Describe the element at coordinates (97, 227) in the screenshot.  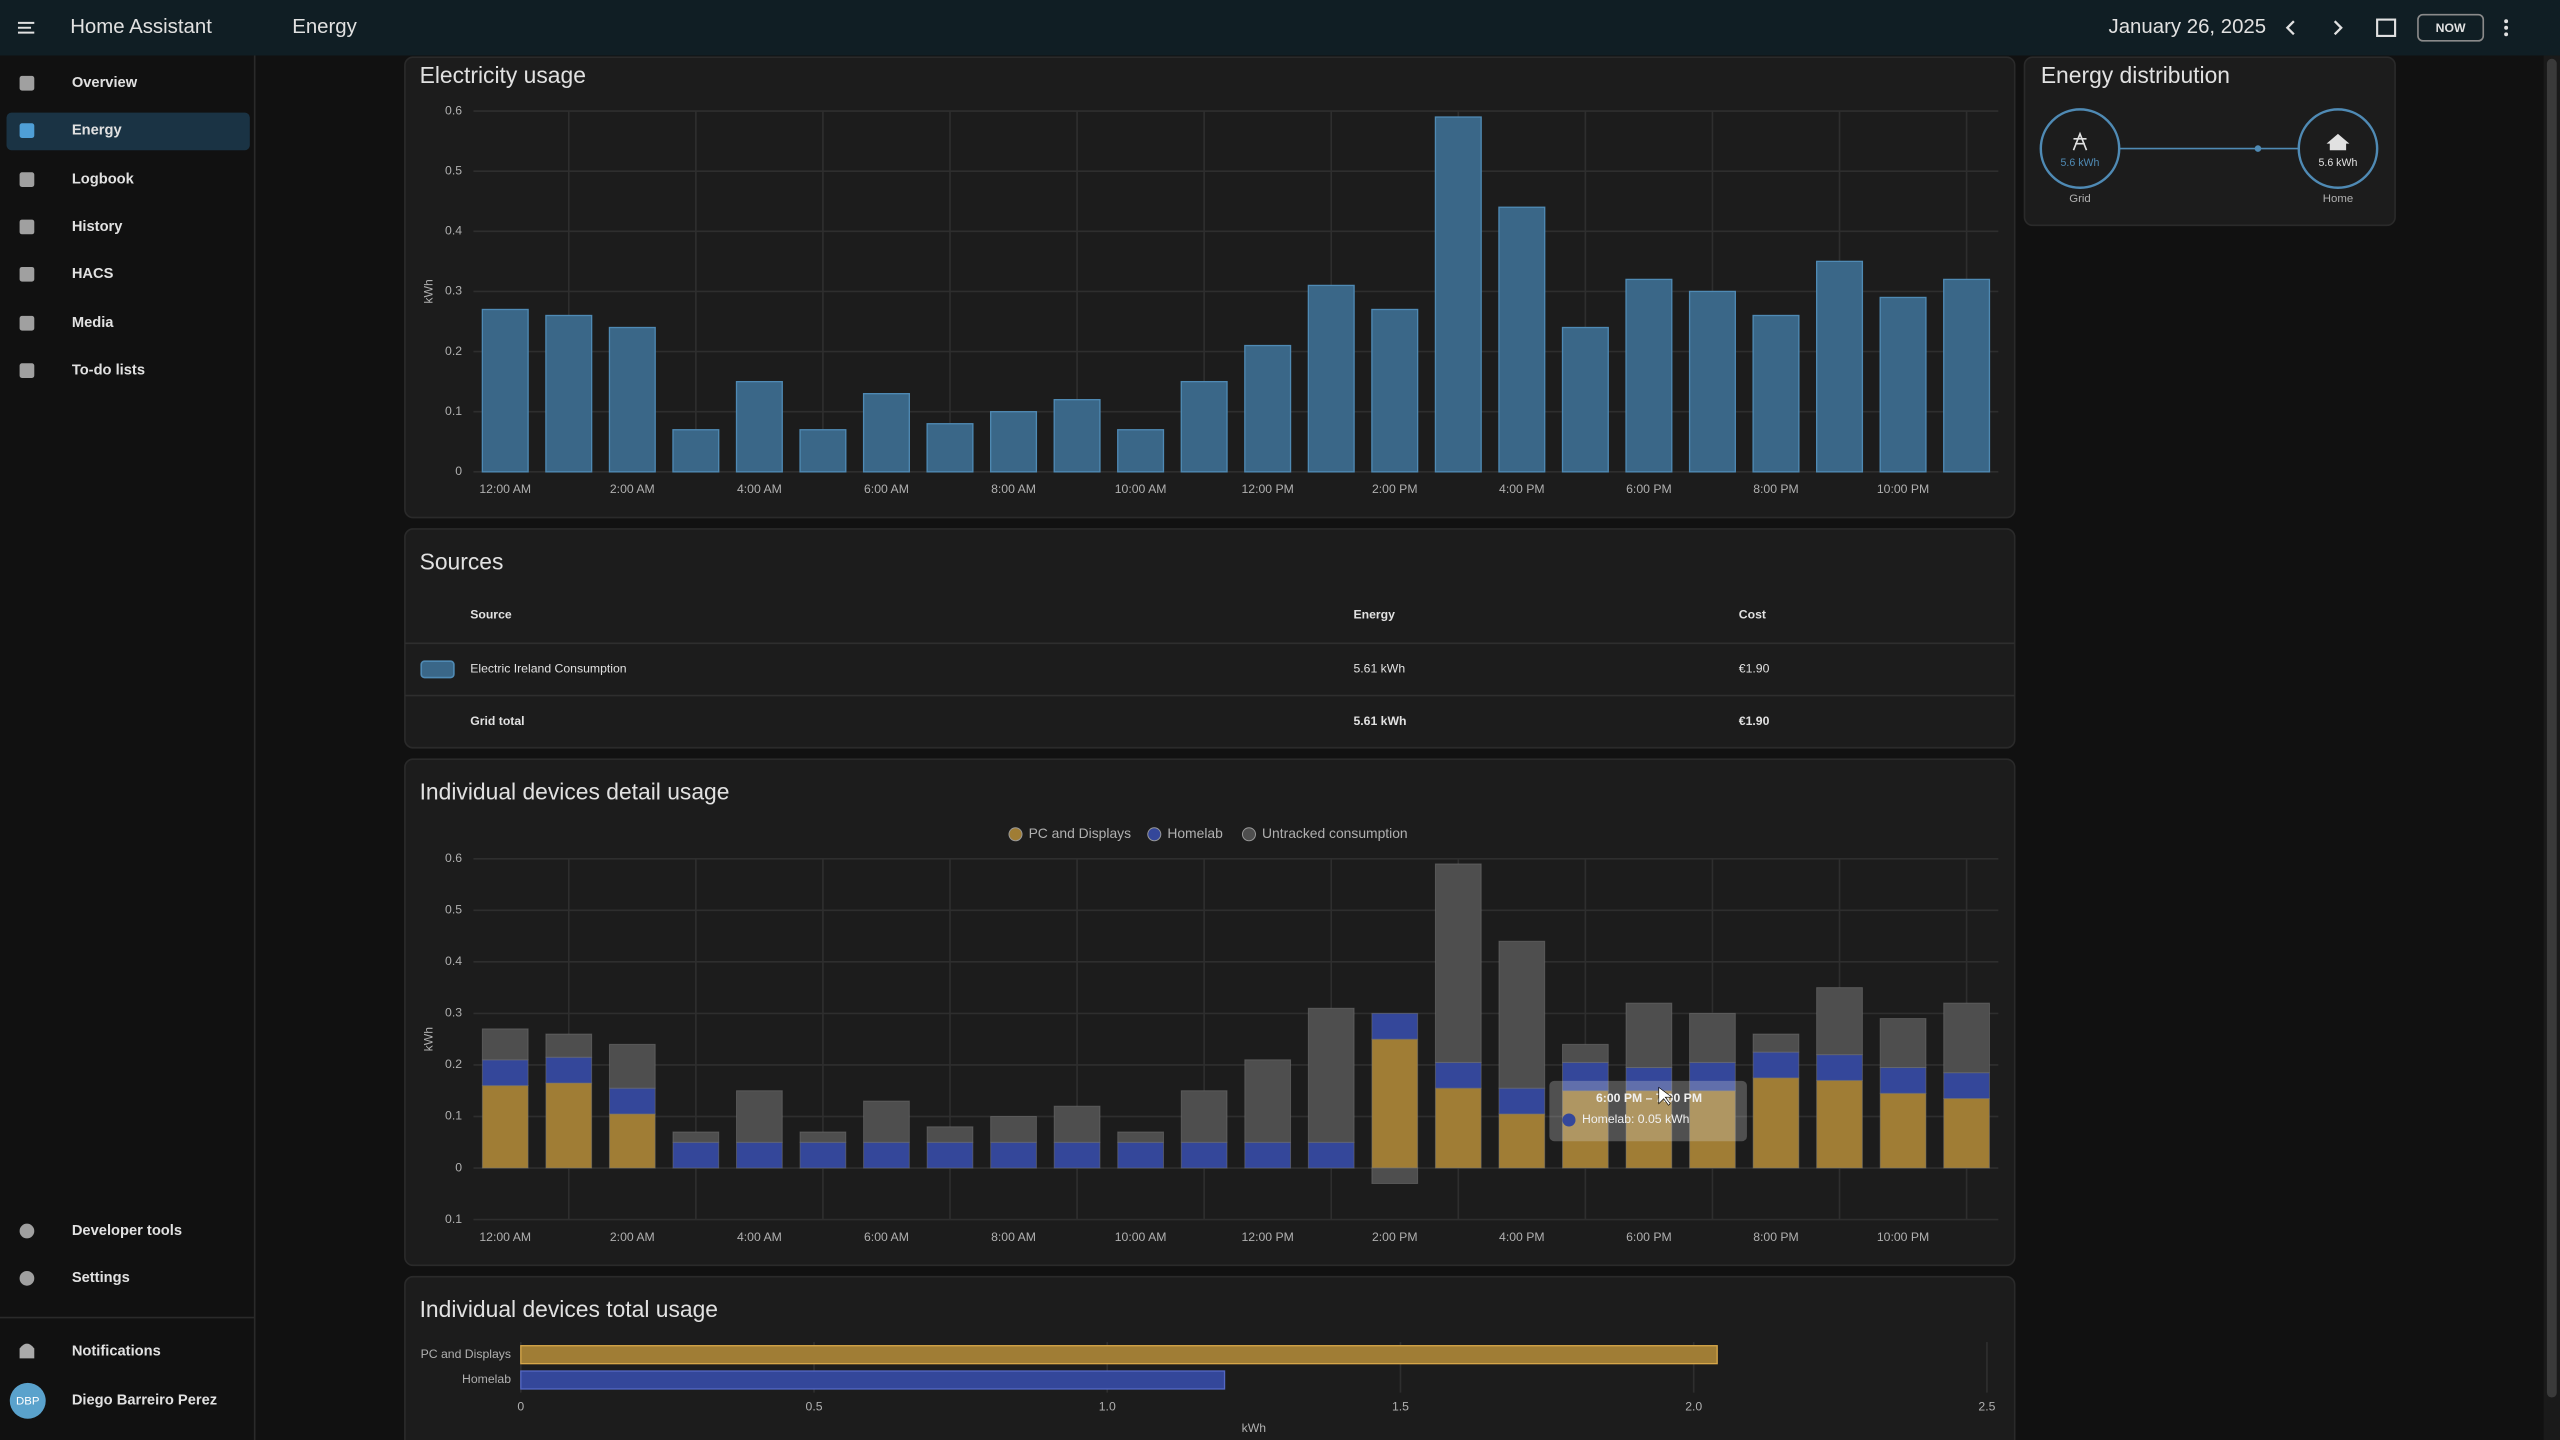
I see `nav-item: History` at that location.